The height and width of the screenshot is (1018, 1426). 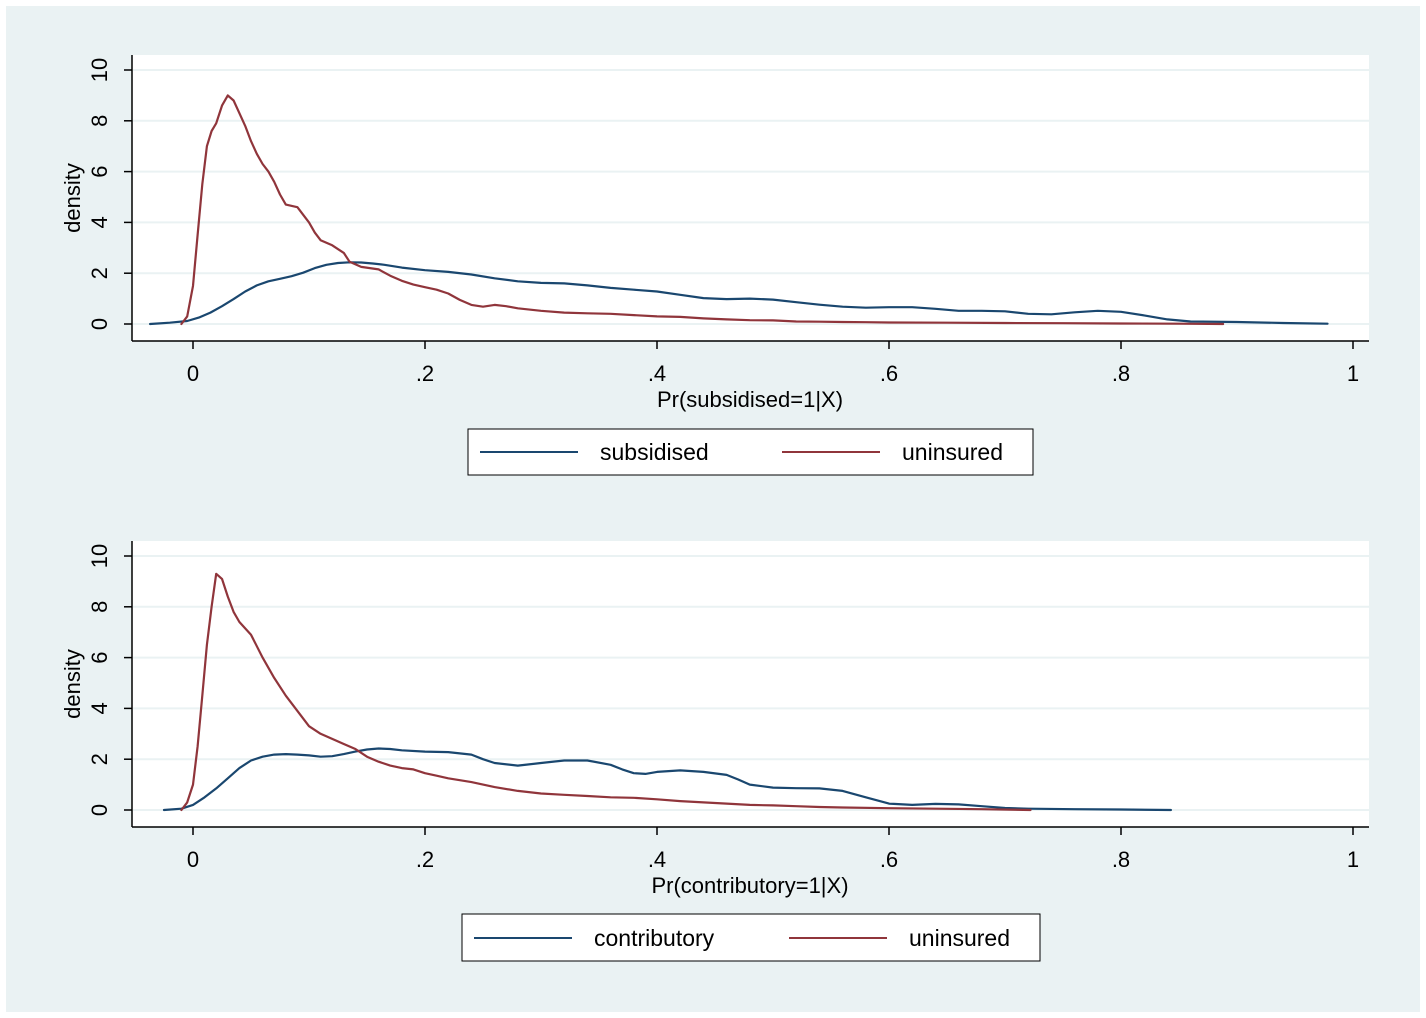 What do you see at coordinates (750, 399) in the screenshot?
I see `x-axis-title: Pr(subsidised=1|X)` at bounding box center [750, 399].